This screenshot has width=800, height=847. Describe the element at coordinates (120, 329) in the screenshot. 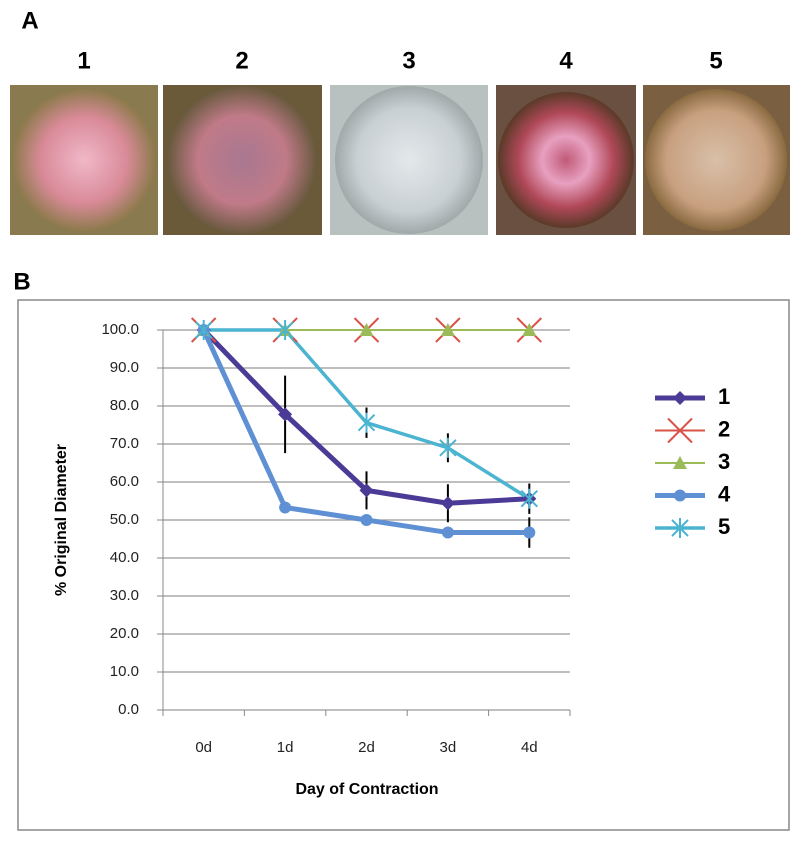

I see `y-tick-label: 100.0` at that location.